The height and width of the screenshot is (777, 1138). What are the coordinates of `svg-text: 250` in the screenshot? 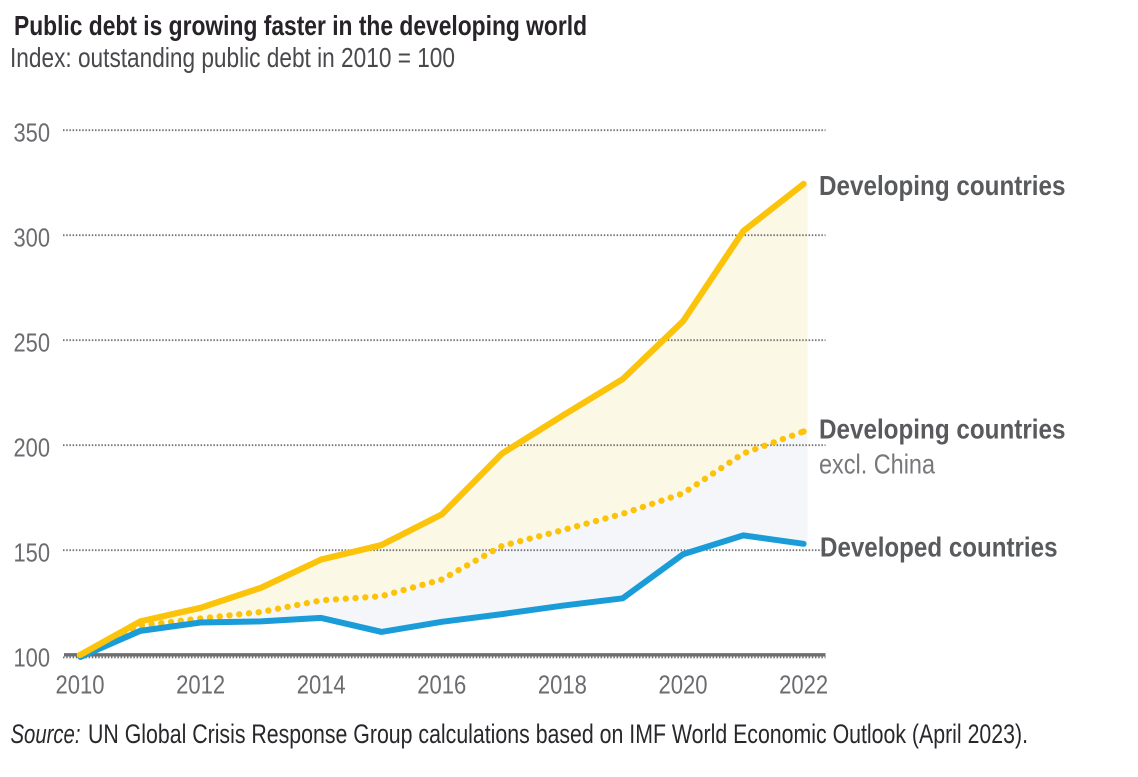 It's located at (32, 343).